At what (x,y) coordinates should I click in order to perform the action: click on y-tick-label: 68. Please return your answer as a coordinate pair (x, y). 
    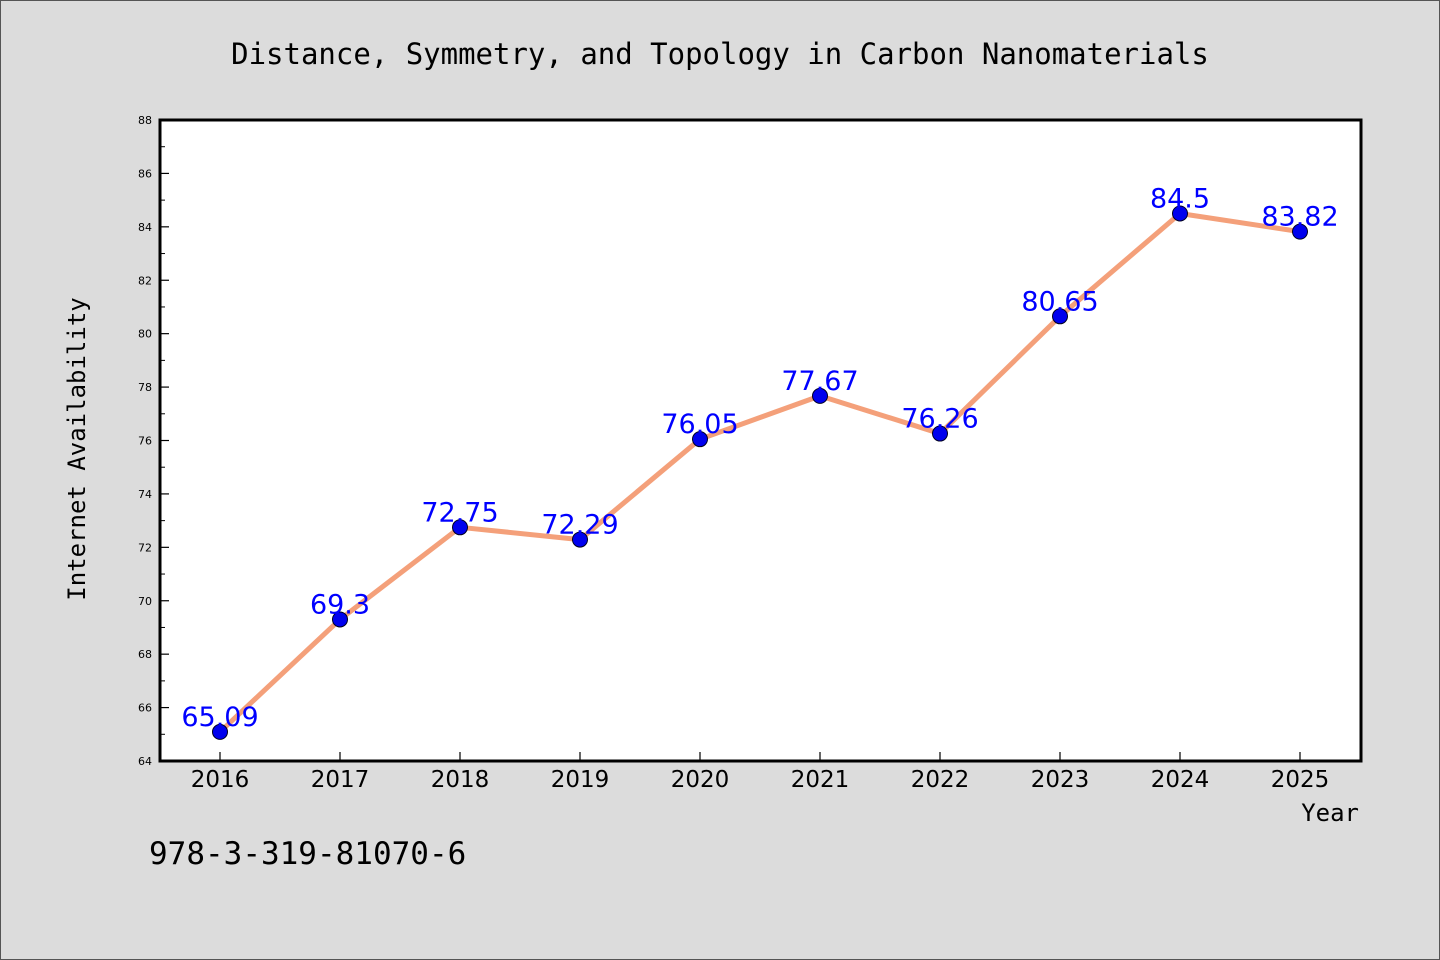
    Looking at the image, I should click on (145, 654).